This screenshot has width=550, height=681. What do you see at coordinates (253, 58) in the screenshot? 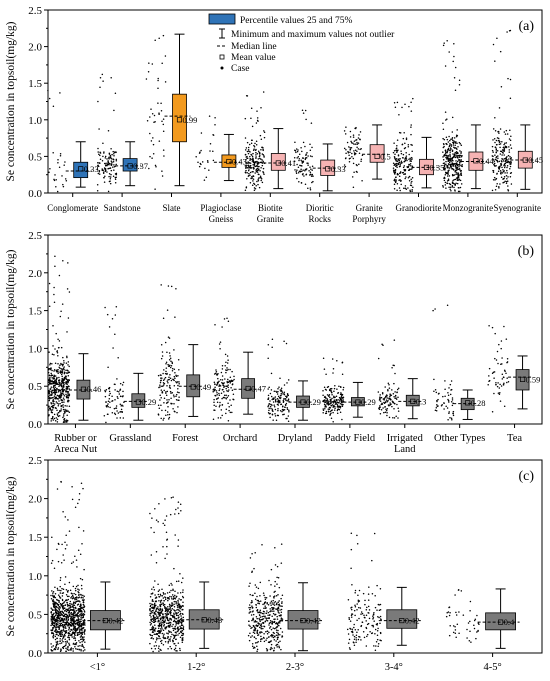
I see `legend-mean: Mean value` at bounding box center [253, 58].